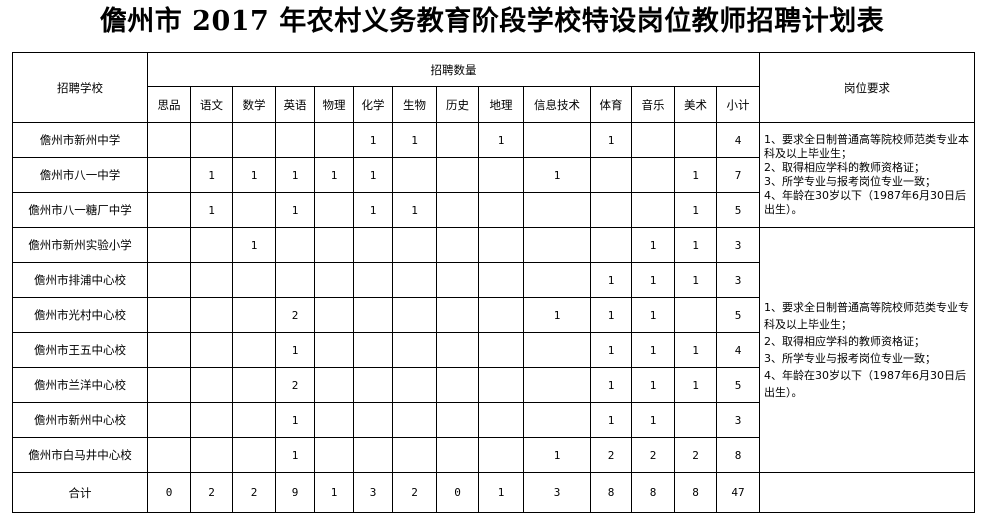  What do you see at coordinates (169, 104) in the screenshot?
I see `header-subject: 思品` at bounding box center [169, 104].